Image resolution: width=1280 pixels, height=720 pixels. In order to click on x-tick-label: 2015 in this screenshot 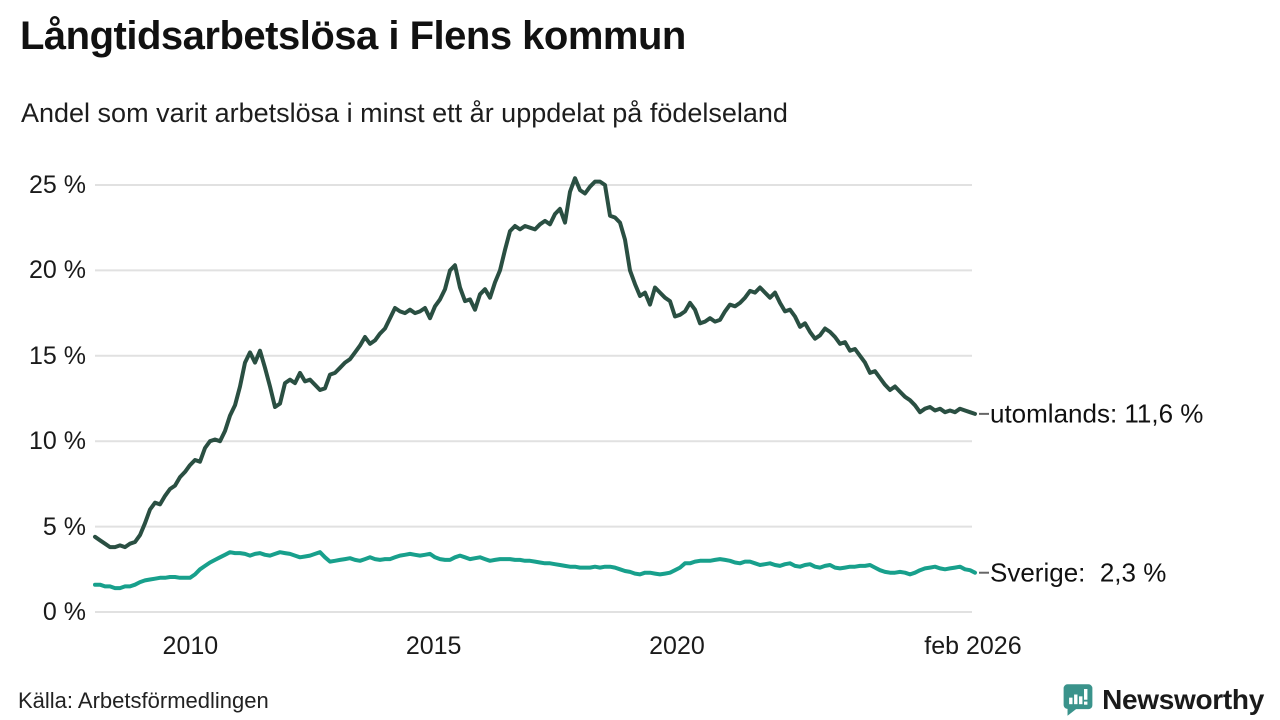, I will do `click(433, 646)`.